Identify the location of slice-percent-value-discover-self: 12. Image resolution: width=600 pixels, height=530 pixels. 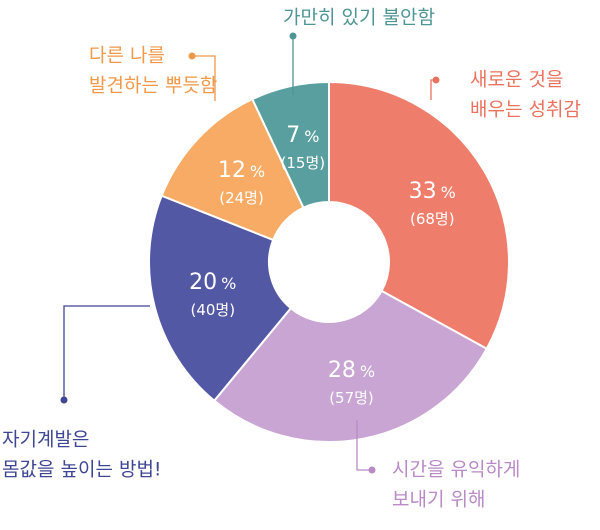
(232, 170).